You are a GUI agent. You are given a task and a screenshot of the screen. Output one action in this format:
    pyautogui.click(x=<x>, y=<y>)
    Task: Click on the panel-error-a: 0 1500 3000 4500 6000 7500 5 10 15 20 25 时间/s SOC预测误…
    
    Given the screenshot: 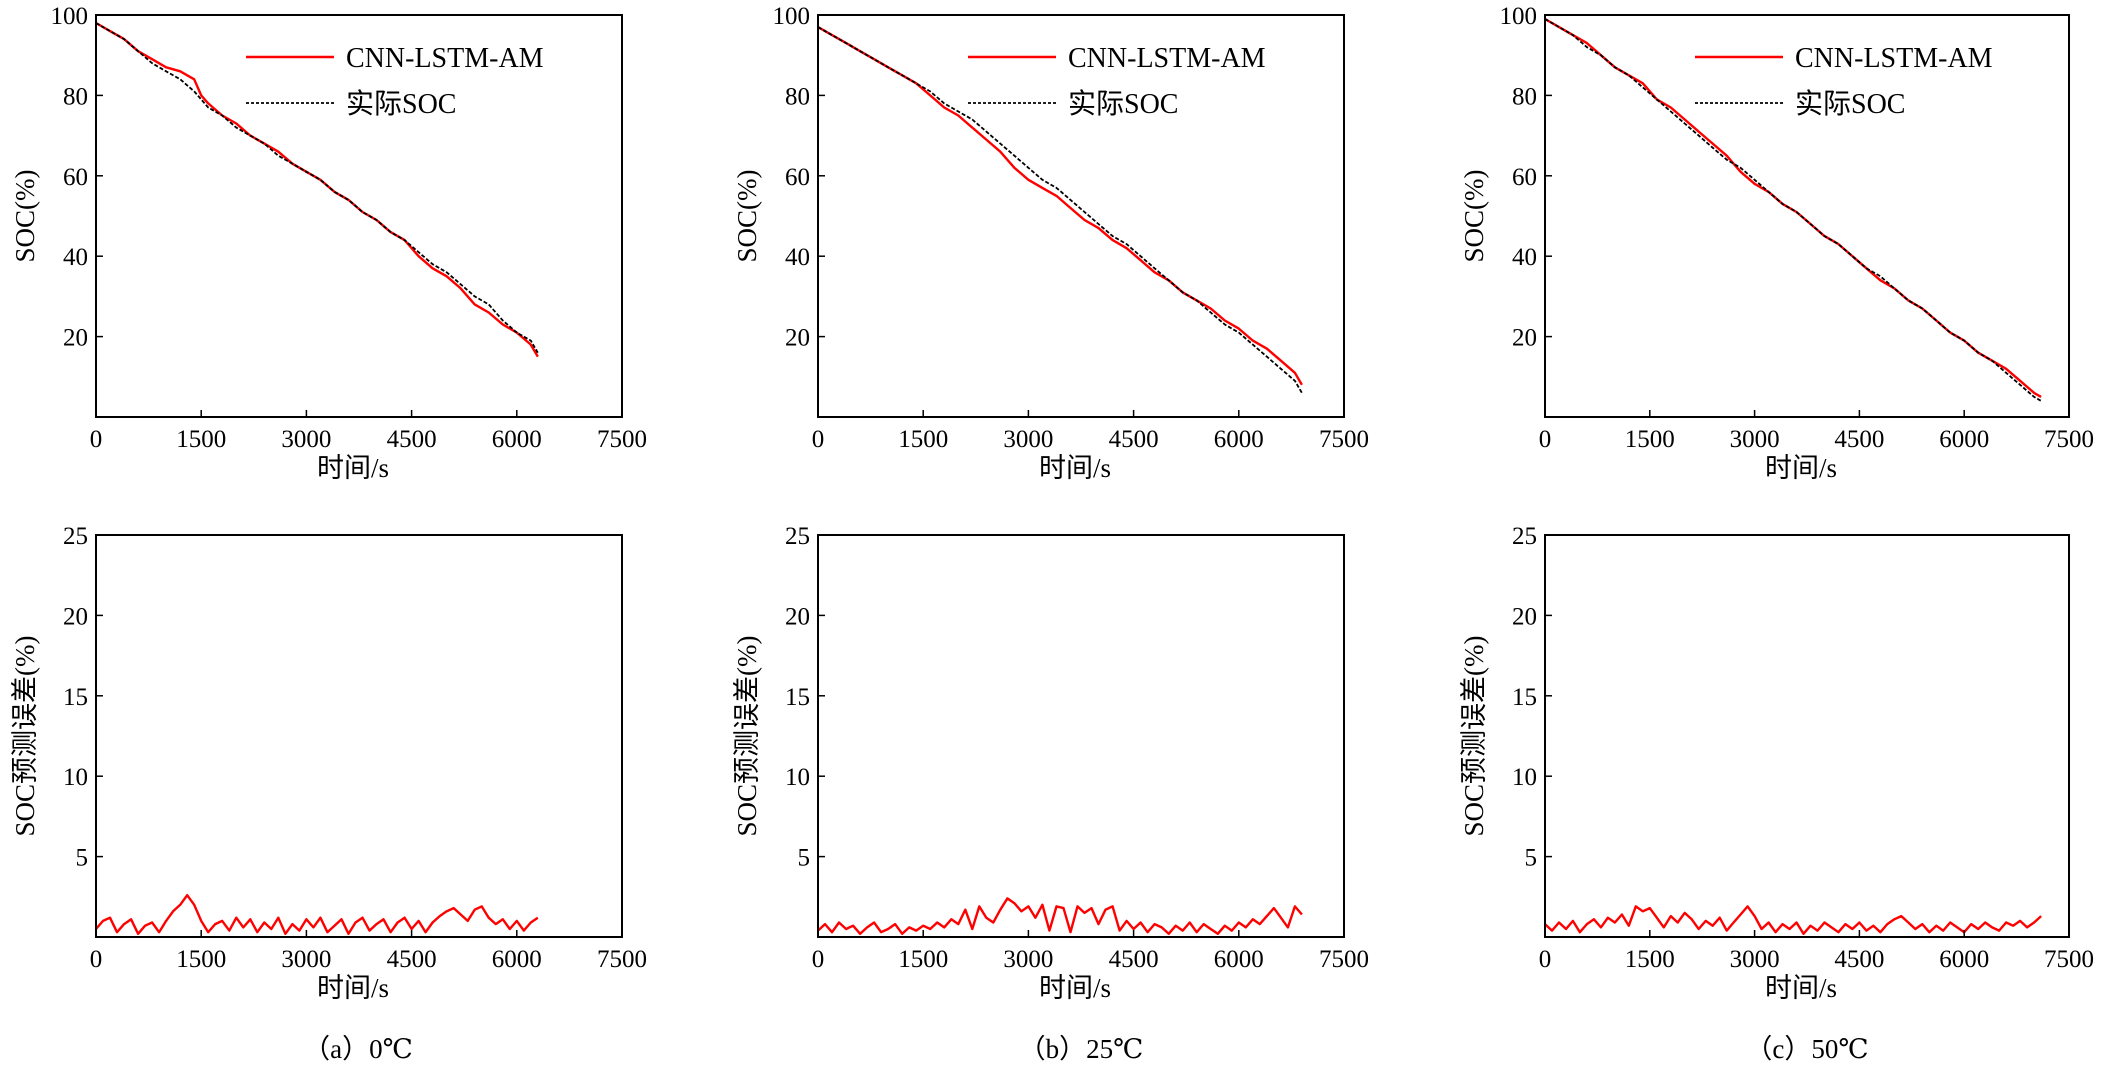 What is the action you would take?
    pyautogui.click(x=328, y=763)
    